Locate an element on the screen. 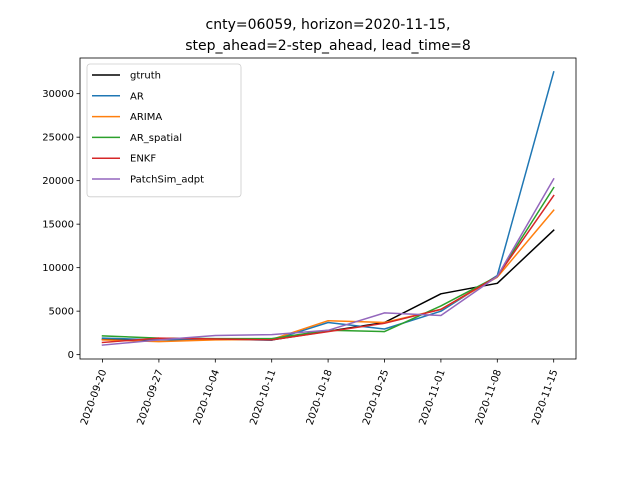  legend-label-enkf: ENKF is located at coordinates (143, 159).